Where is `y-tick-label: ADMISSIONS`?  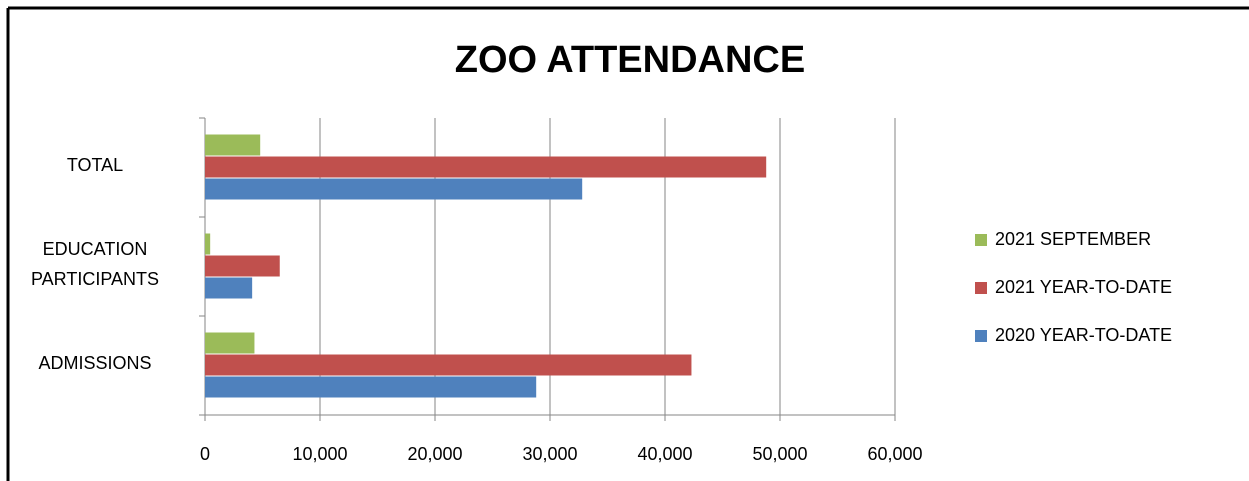
y-tick-label: ADMISSIONS is located at coordinates (95, 362).